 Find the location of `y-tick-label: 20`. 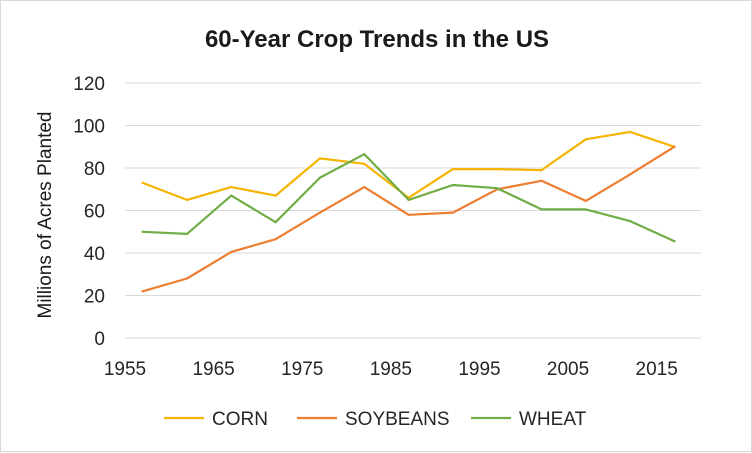

y-tick-label: 20 is located at coordinates (94, 297).